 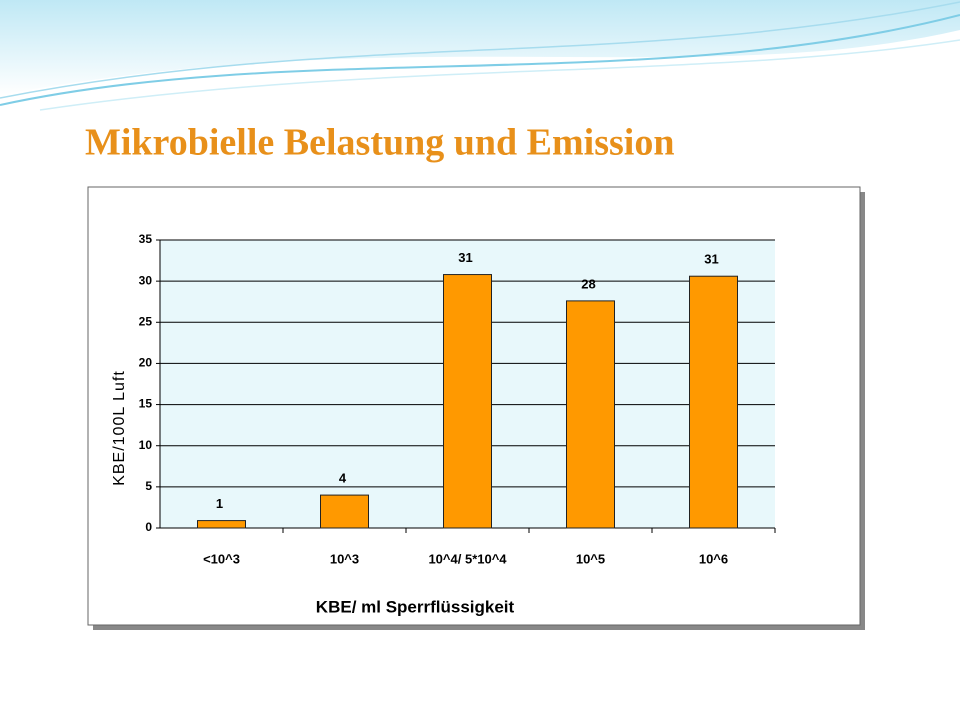 What do you see at coordinates (467, 558) in the screenshot?
I see `x-tick-label: 10^4/ 5*10^4` at bounding box center [467, 558].